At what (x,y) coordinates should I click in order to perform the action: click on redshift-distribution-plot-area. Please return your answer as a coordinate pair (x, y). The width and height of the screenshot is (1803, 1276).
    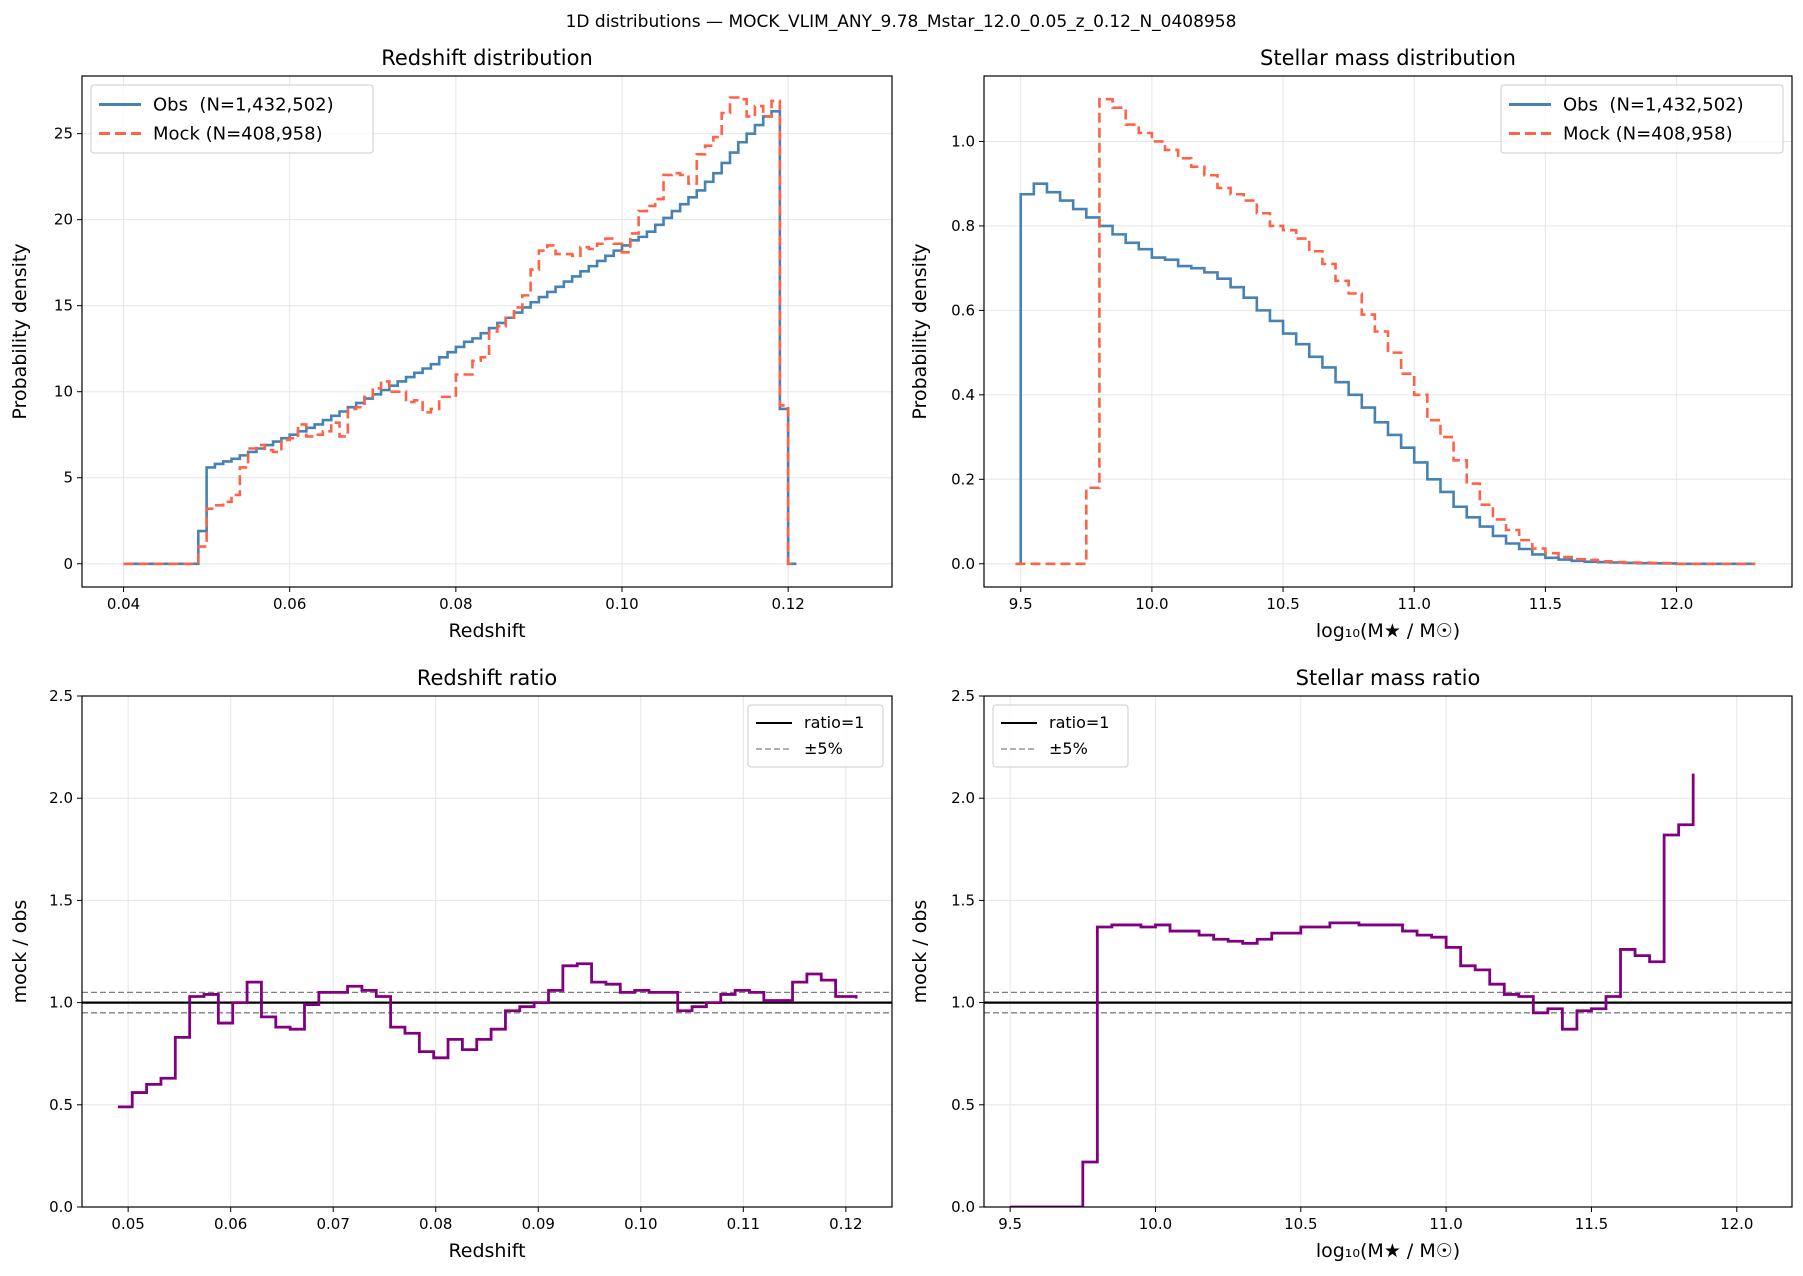
    Looking at the image, I should click on (460, 331).